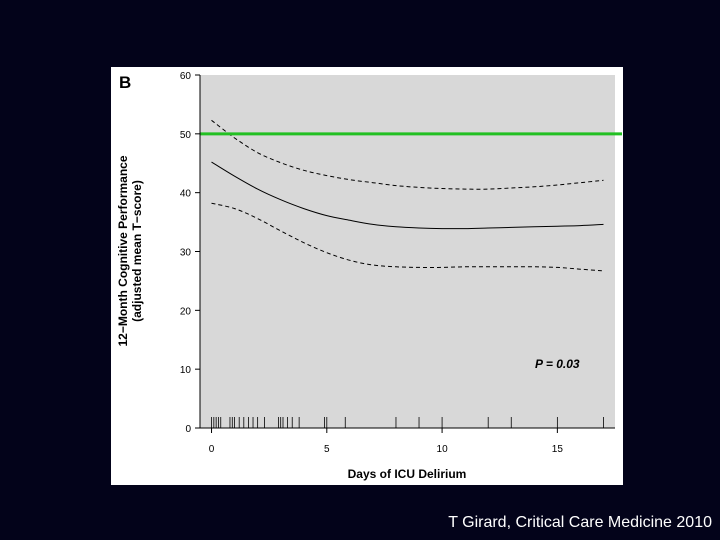  I want to click on x-tick-label: 5, so click(327, 449).